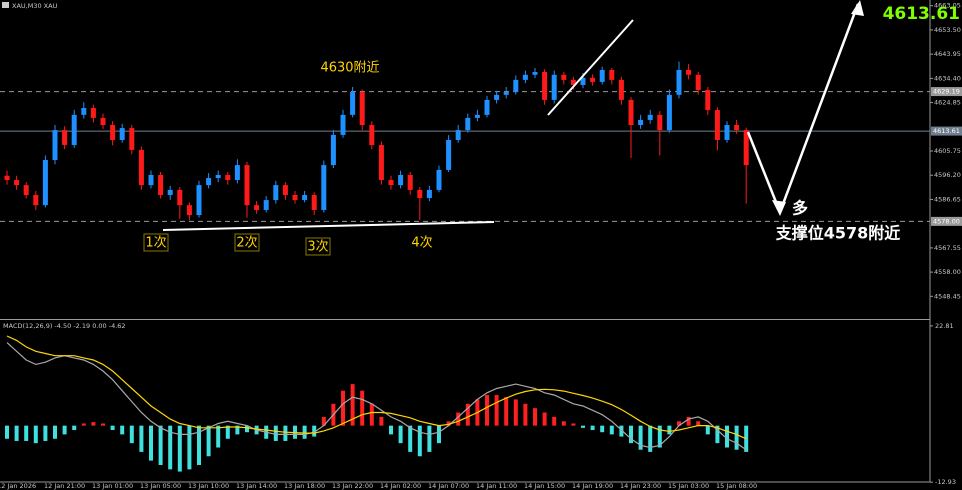 This screenshot has width=962, height=490. I want to click on x-tick-label: 14 Jan 23:00, so click(640, 486).